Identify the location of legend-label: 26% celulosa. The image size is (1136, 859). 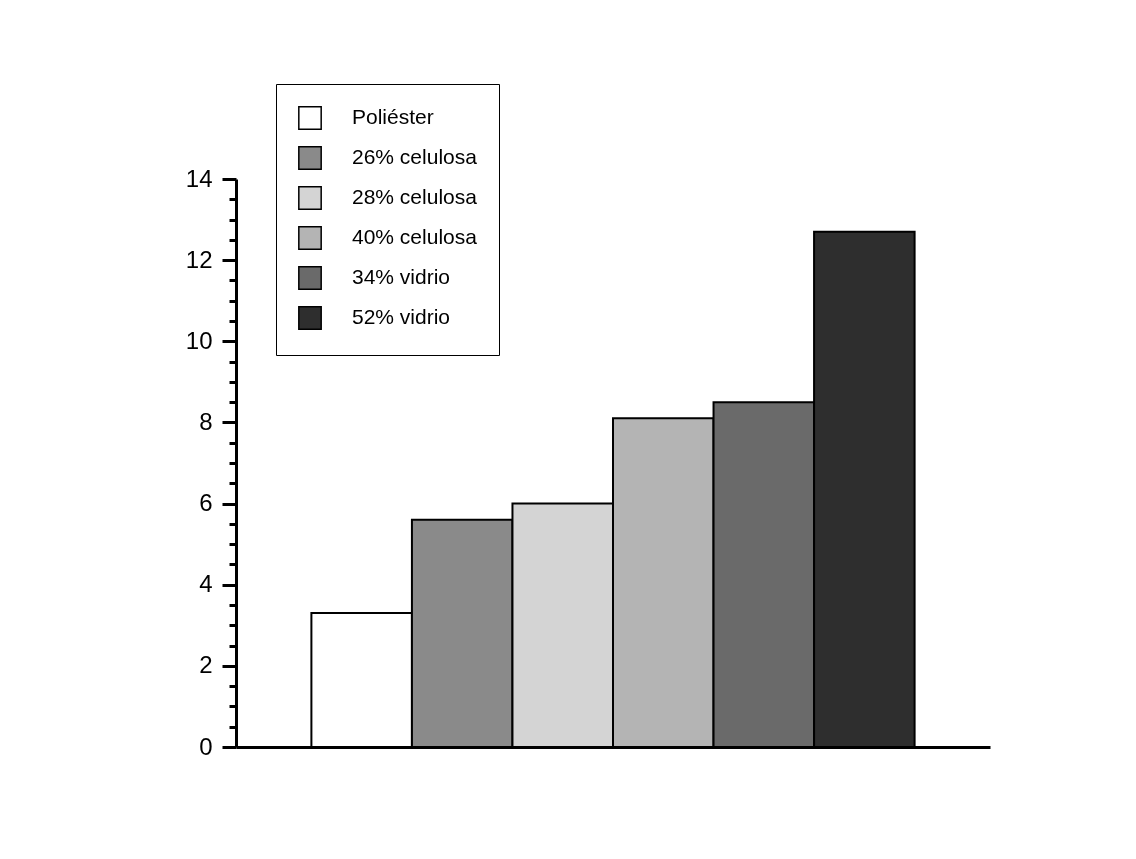
(415, 156).